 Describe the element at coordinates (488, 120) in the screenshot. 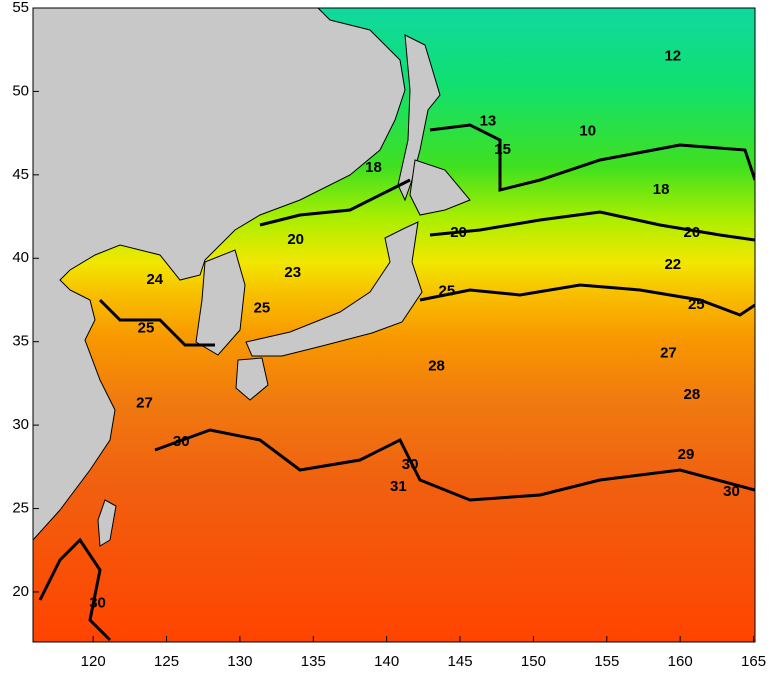

I see `contour-label: 13` at that location.